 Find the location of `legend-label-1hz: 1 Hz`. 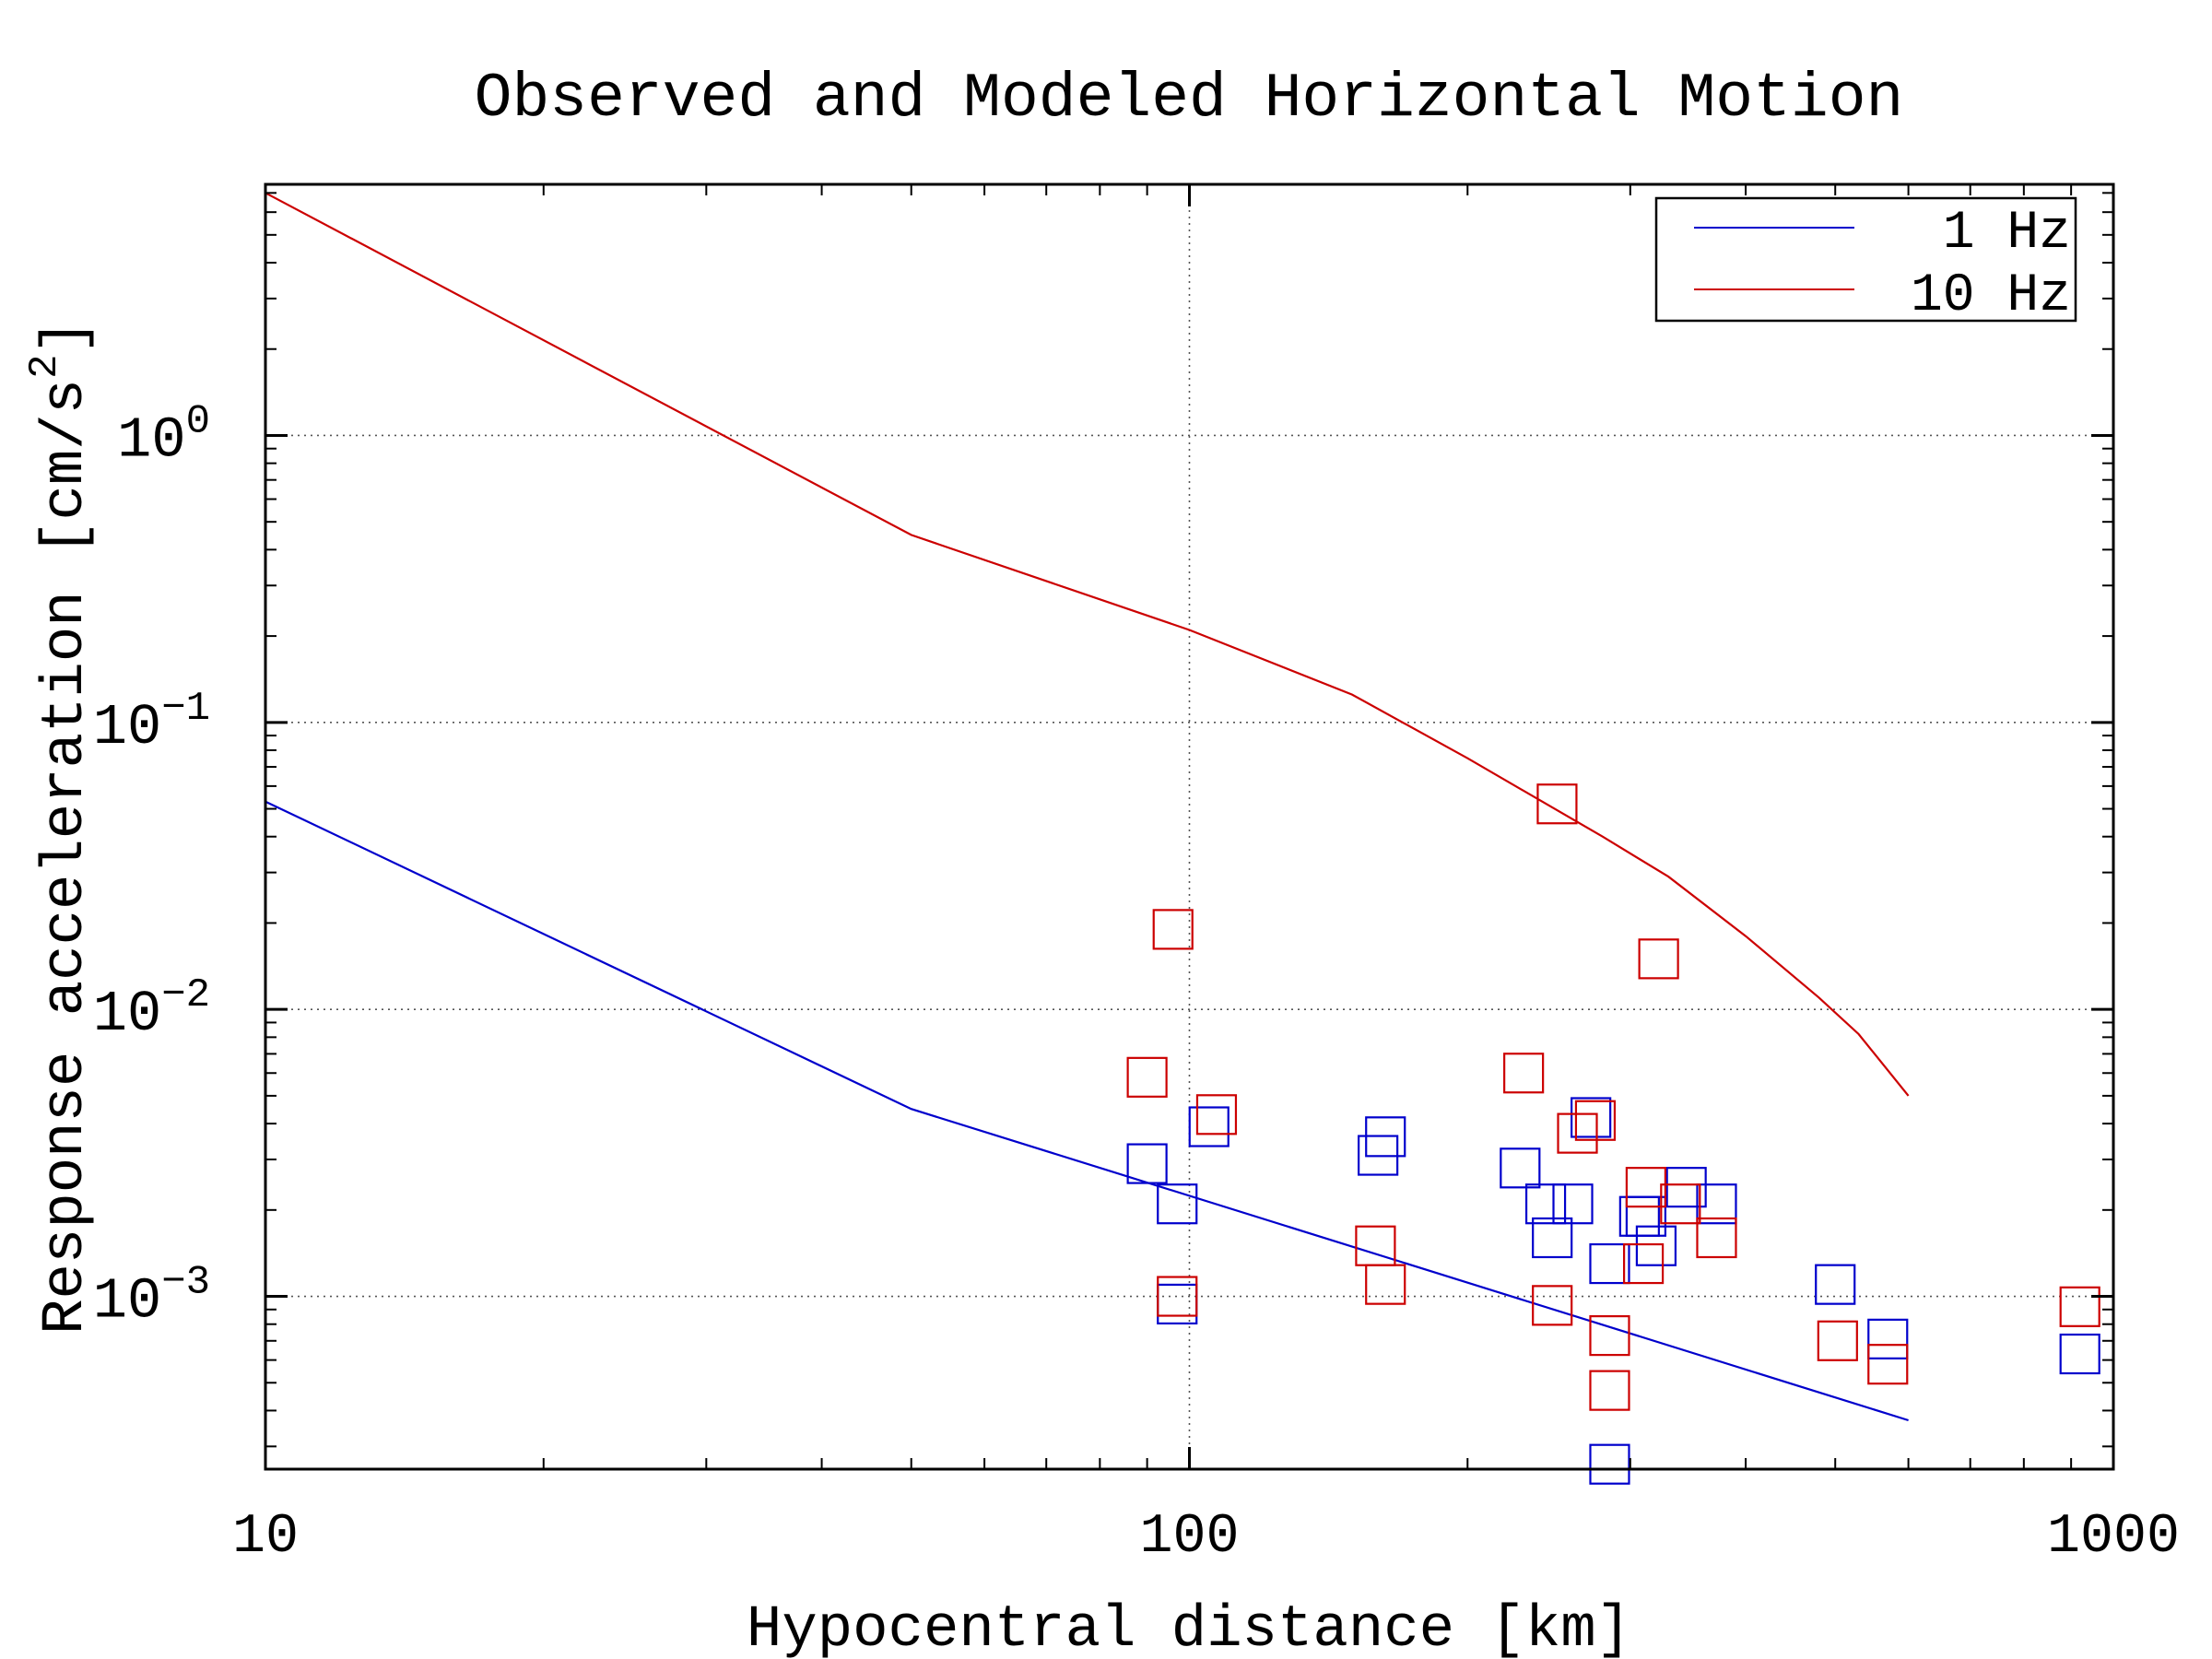

legend-label-1hz: 1 Hz is located at coordinates (2007, 234).